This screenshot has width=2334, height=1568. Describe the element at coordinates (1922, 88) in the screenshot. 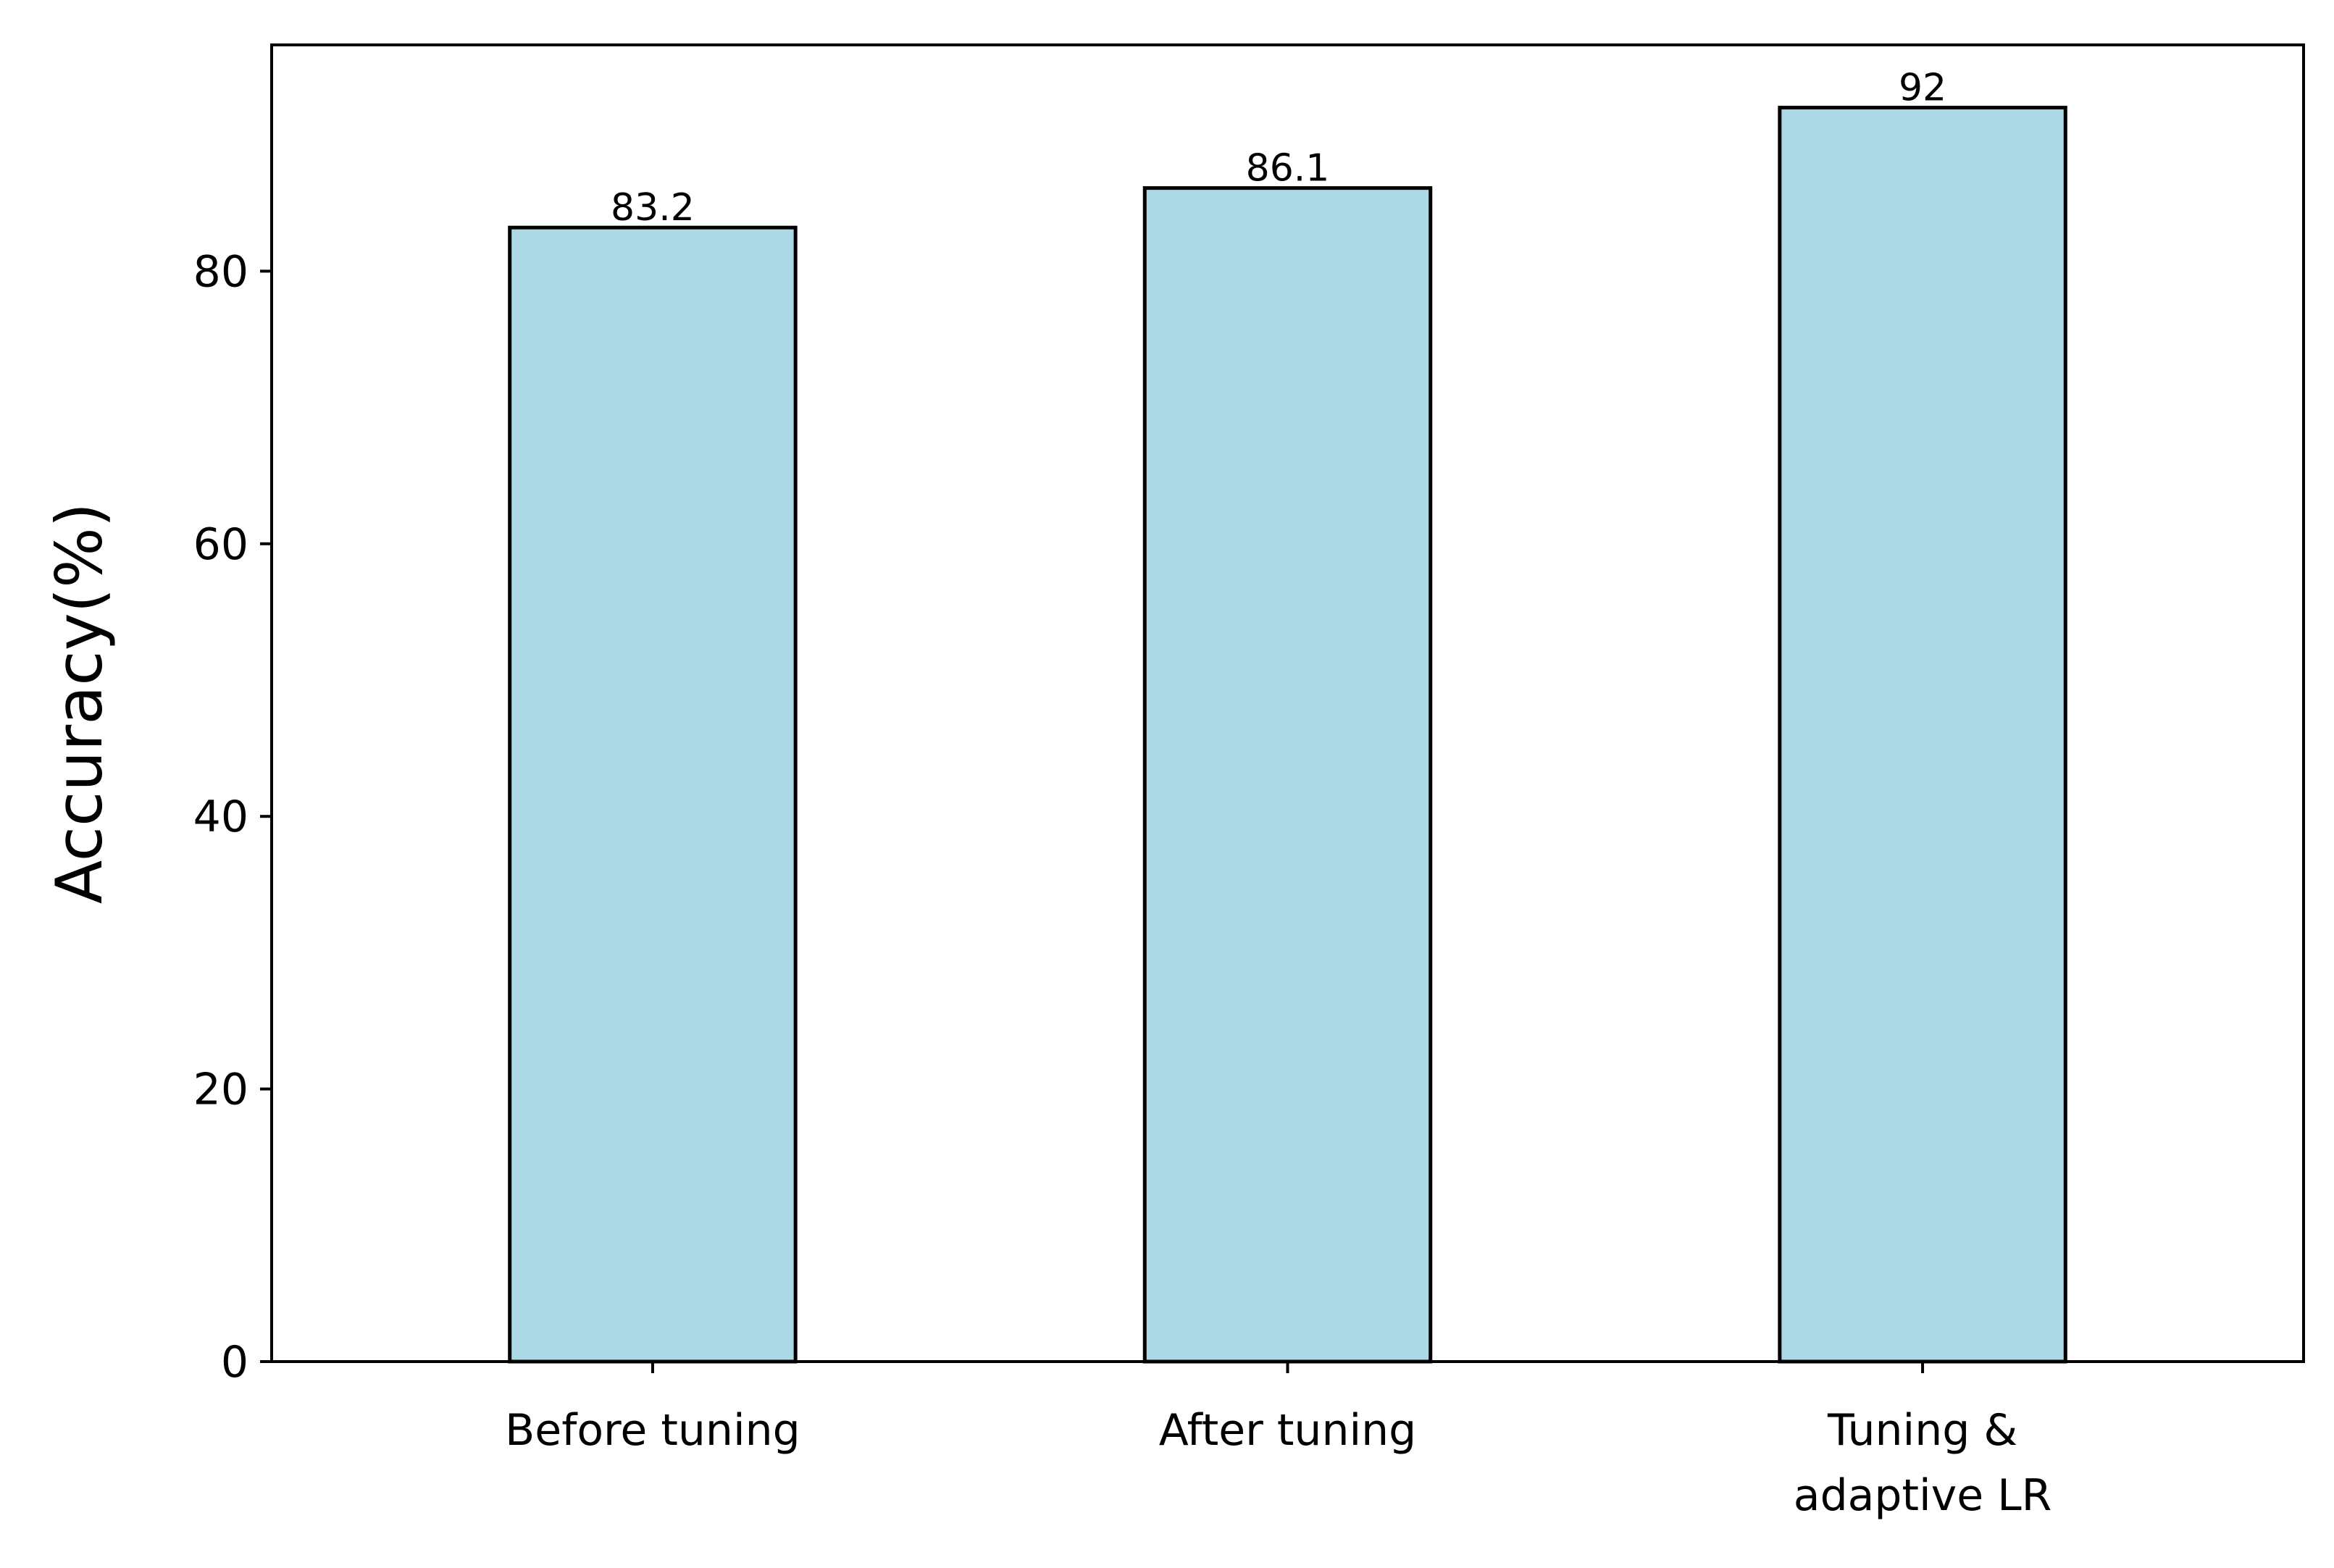

I see `bar-value-label: 92` at that location.